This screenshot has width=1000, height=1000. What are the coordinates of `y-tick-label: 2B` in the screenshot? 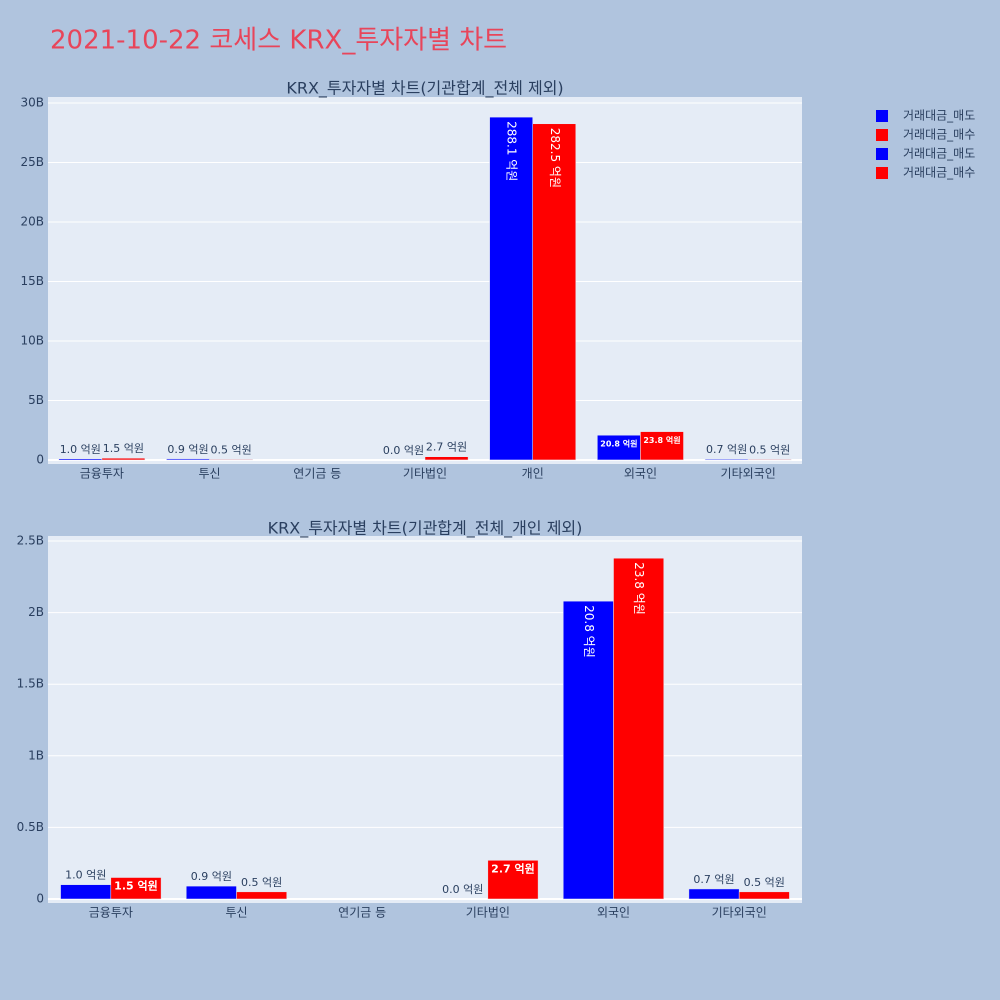 It's located at (36, 612).